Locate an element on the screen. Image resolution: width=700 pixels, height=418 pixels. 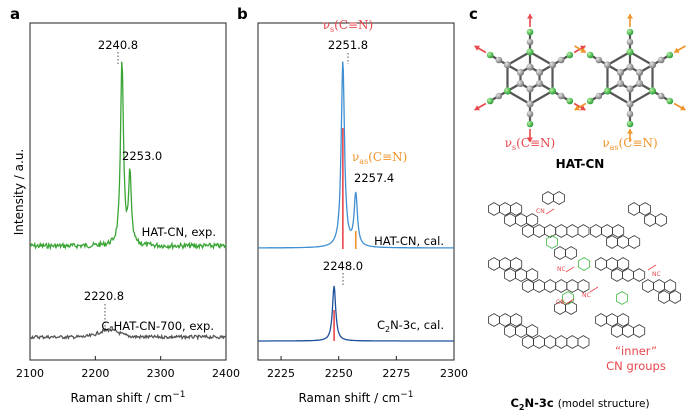
x-tick-label-b: 2275 is located at coordinates (396, 373).